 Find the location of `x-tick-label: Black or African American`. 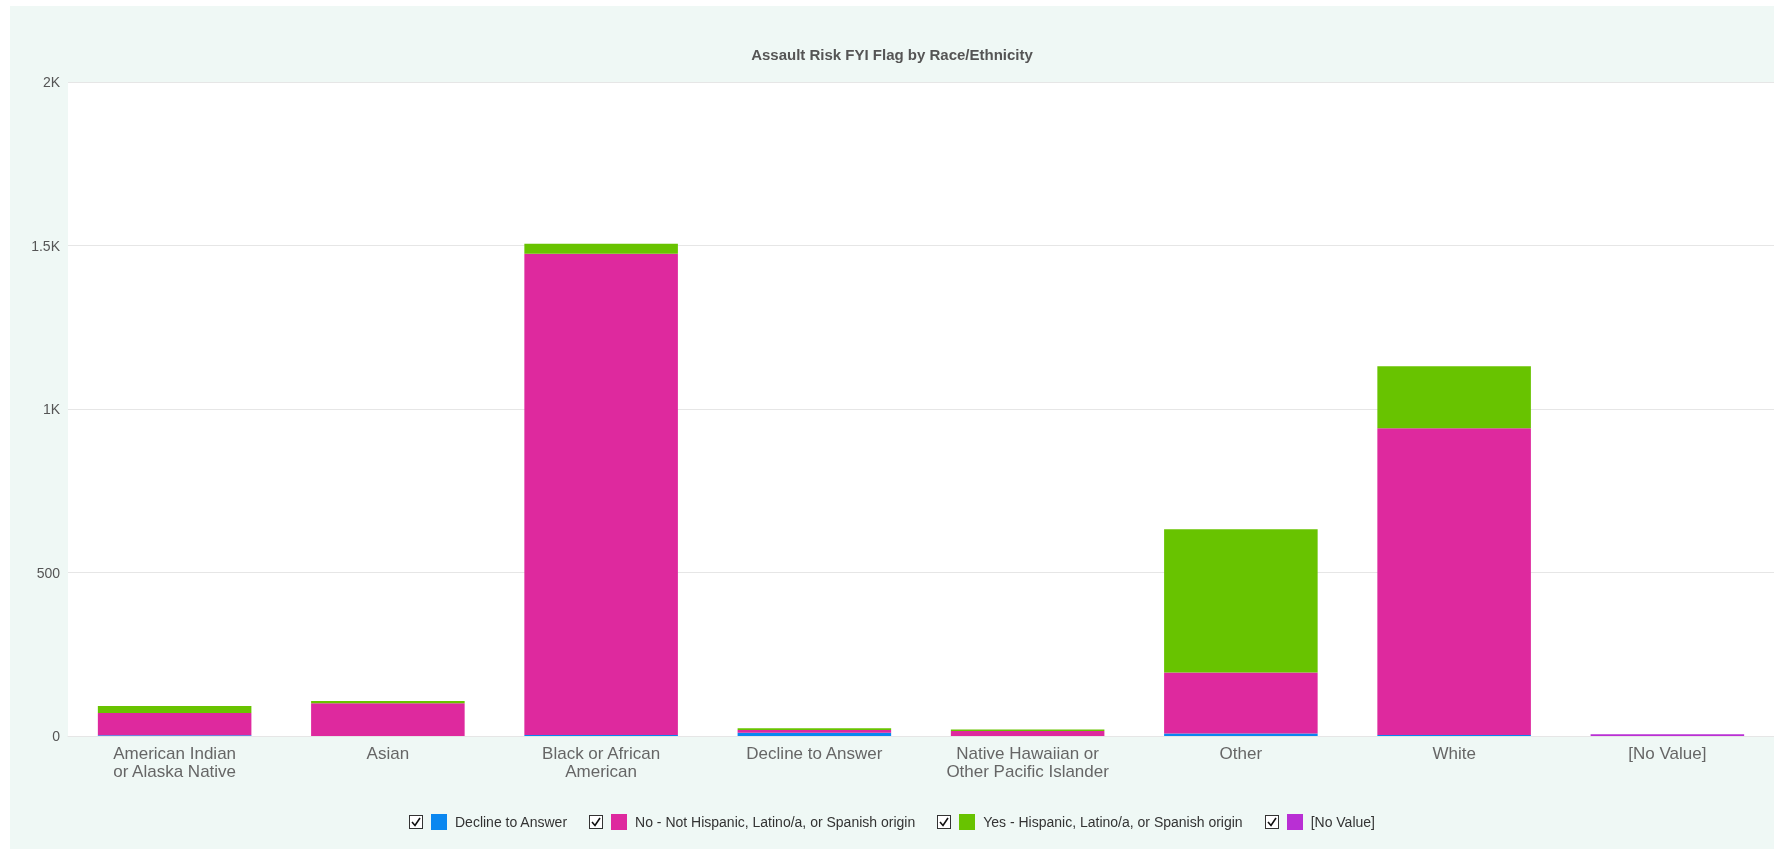

x-tick-label: Black or African American is located at coordinates (601, 762).